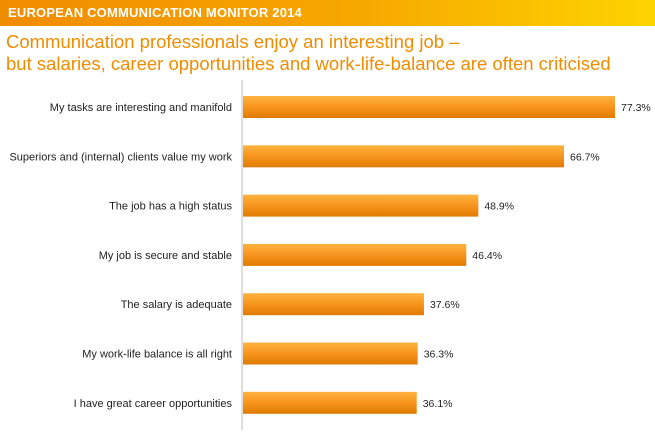 Image resolution: width=655 pixels, height=436 pixels. What do you see at coordinates (487, 256) in the screenshot?
I see `value-label: 46.4%` at bounding box center [487, 256].